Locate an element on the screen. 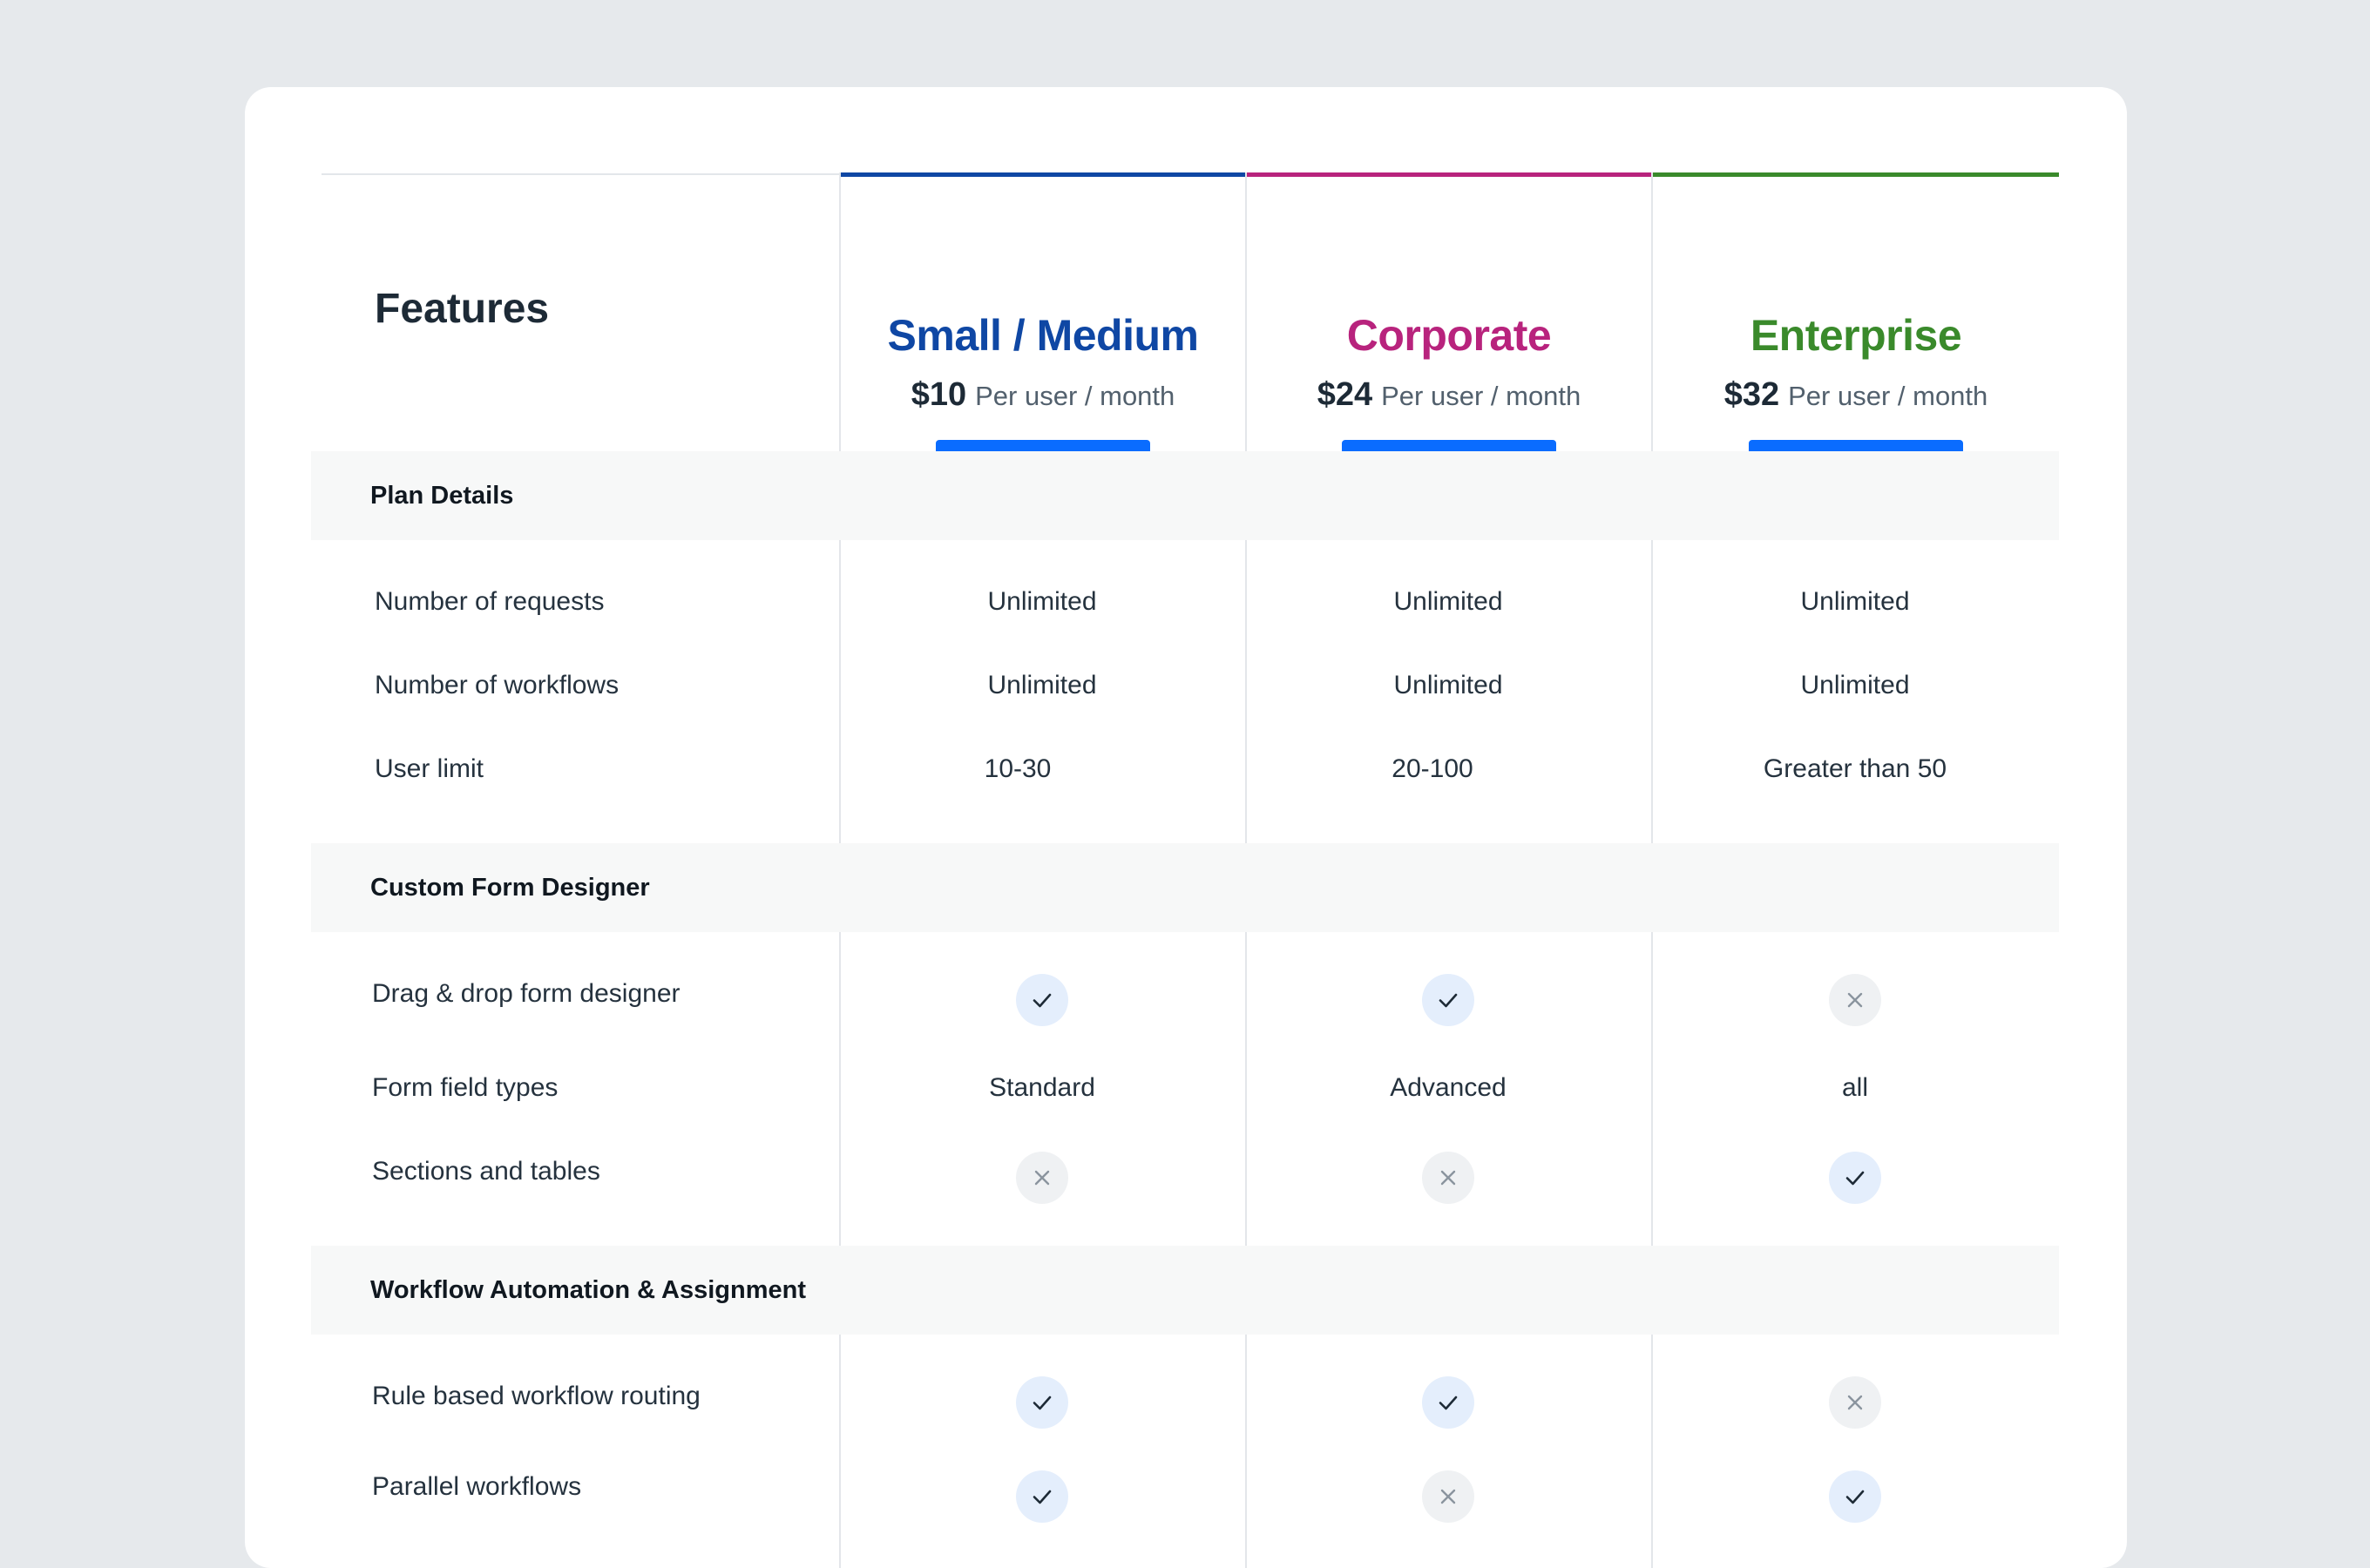 The width and height of the screenshot is (2370, 1568). feature-label-number-of-requests: Number of requests is located at coordinates (490, 601).